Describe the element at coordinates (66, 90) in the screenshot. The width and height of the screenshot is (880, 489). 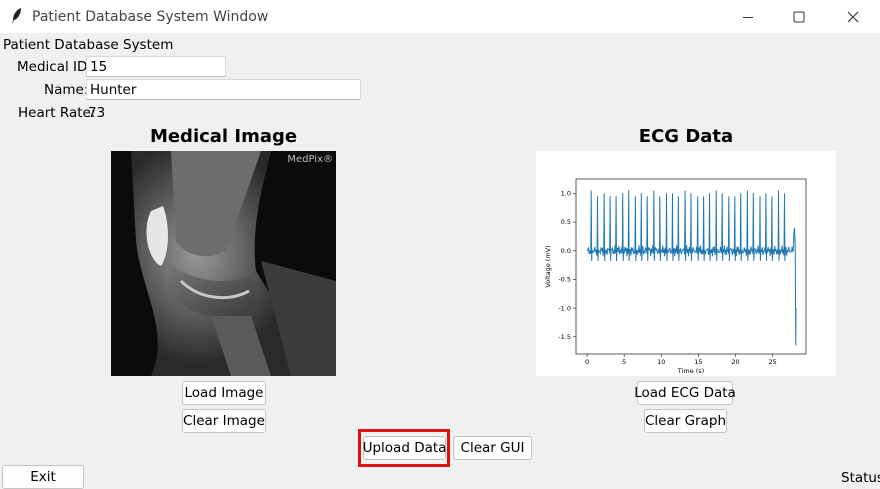
I see `name-label: Name:` at that location.